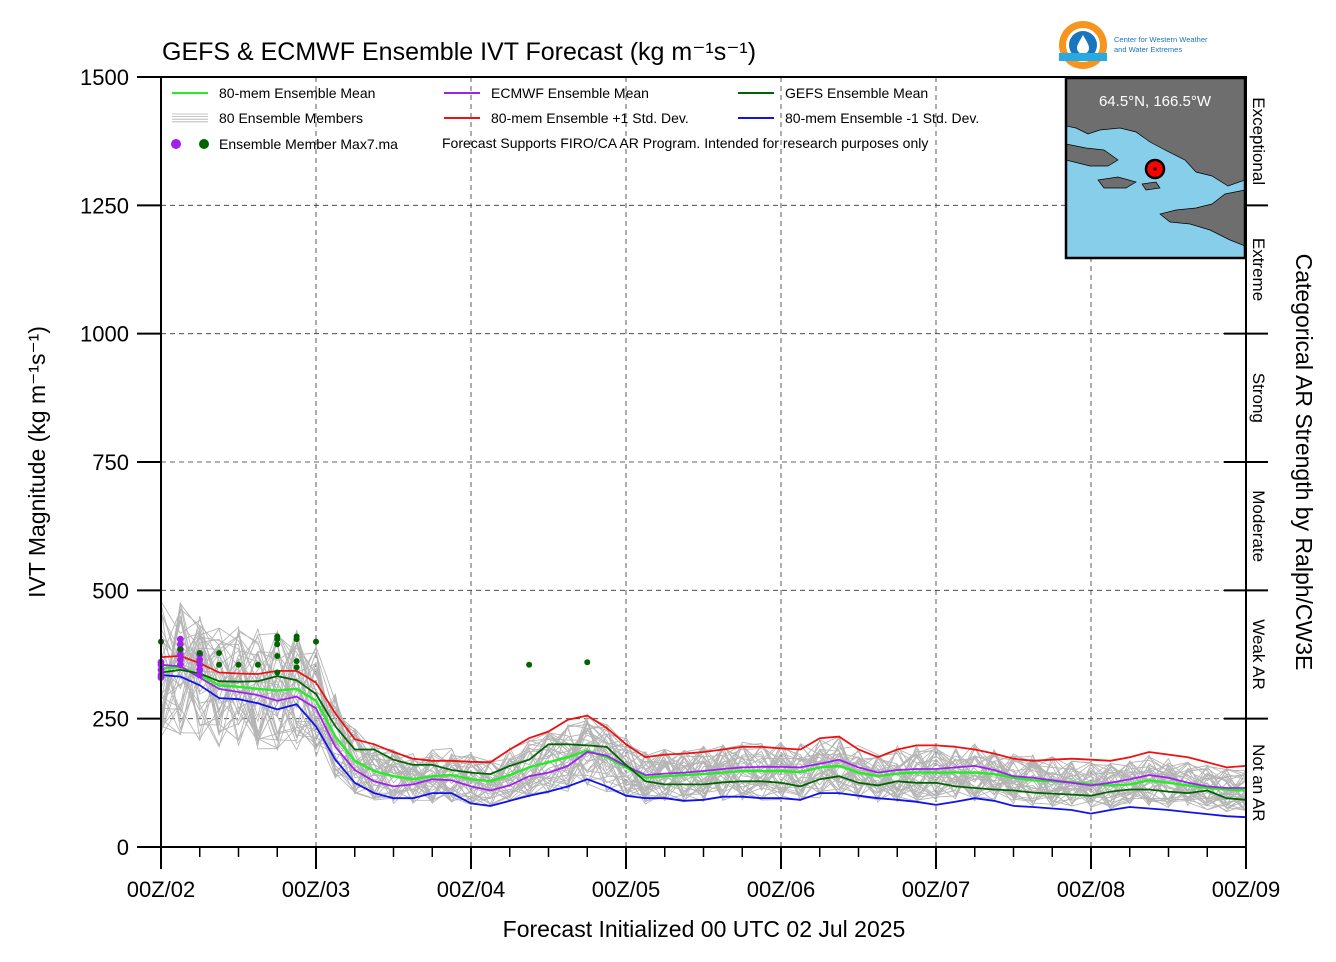 This screenshot has width=1336, height=962. Describe the element at coordinates (308, 144) in the screenshot. I see `legend-label: Ensemble Member Max7.ma` at that location.